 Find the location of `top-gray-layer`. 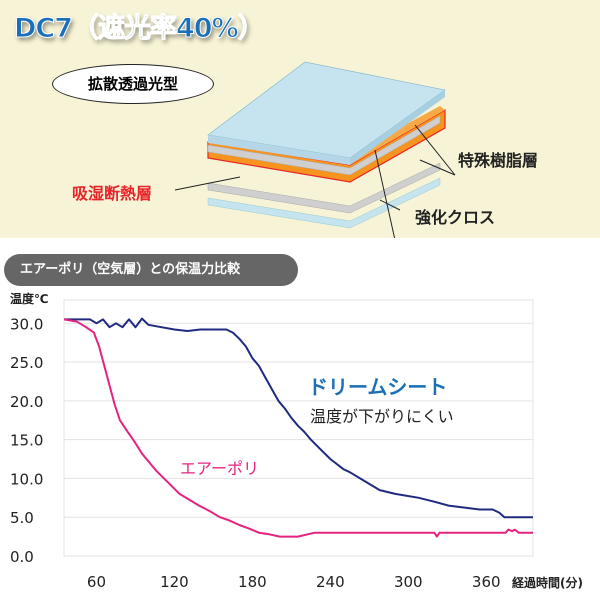

top-gray-layer is located at coordinates (324, 145).